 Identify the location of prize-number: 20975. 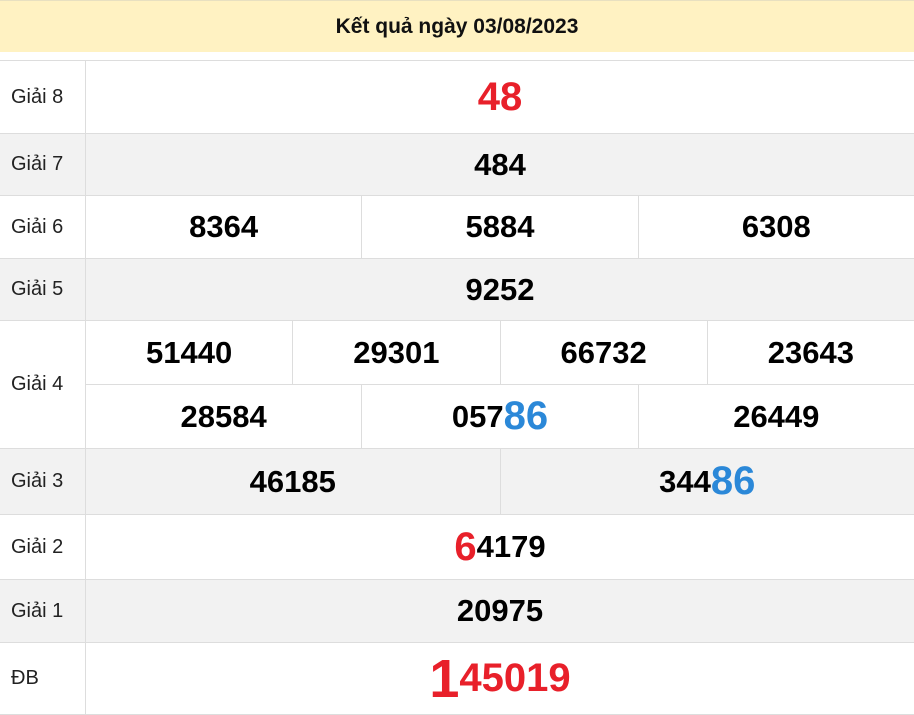
(500, 611).